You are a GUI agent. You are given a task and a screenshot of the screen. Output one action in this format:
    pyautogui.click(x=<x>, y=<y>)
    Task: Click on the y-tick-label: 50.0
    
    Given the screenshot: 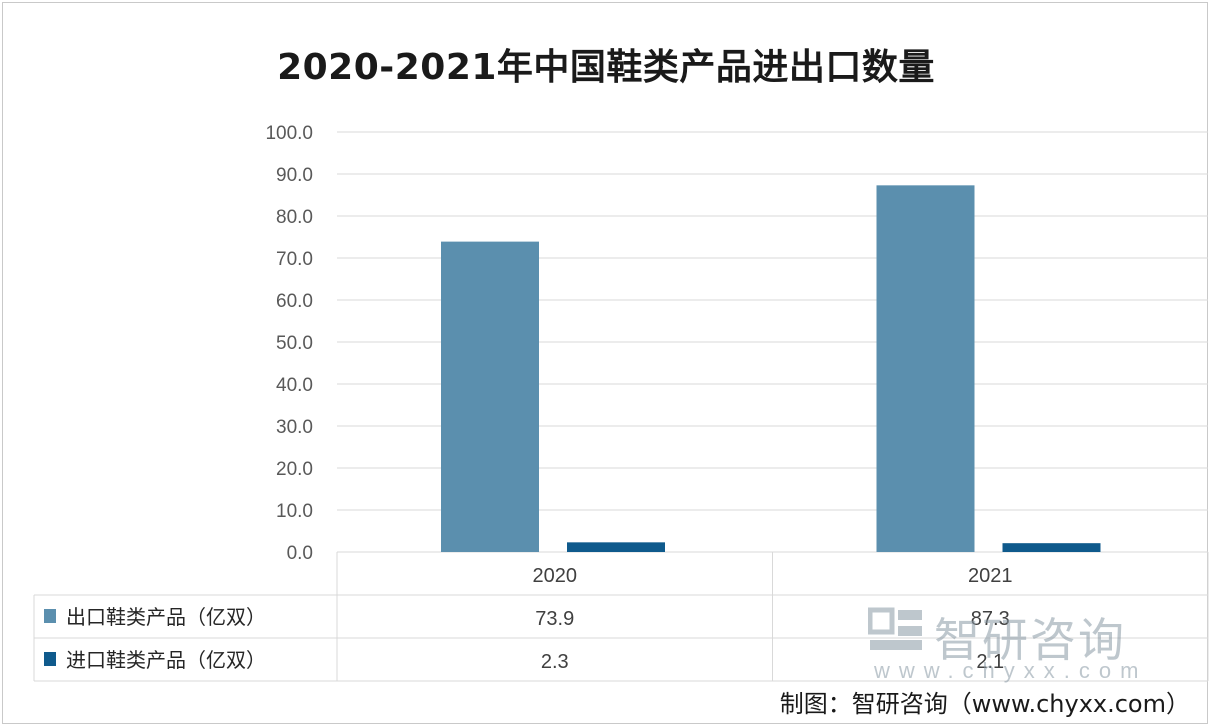 What is the action you would take?
    pyautogui.click(x=294, y=343)
    